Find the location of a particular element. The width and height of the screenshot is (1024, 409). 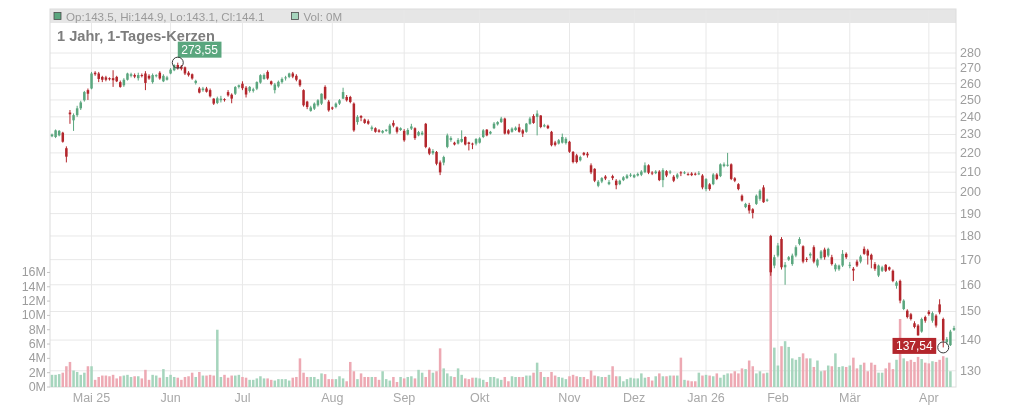

y2-tick-label: 2M is located at coordinates (37, 372).